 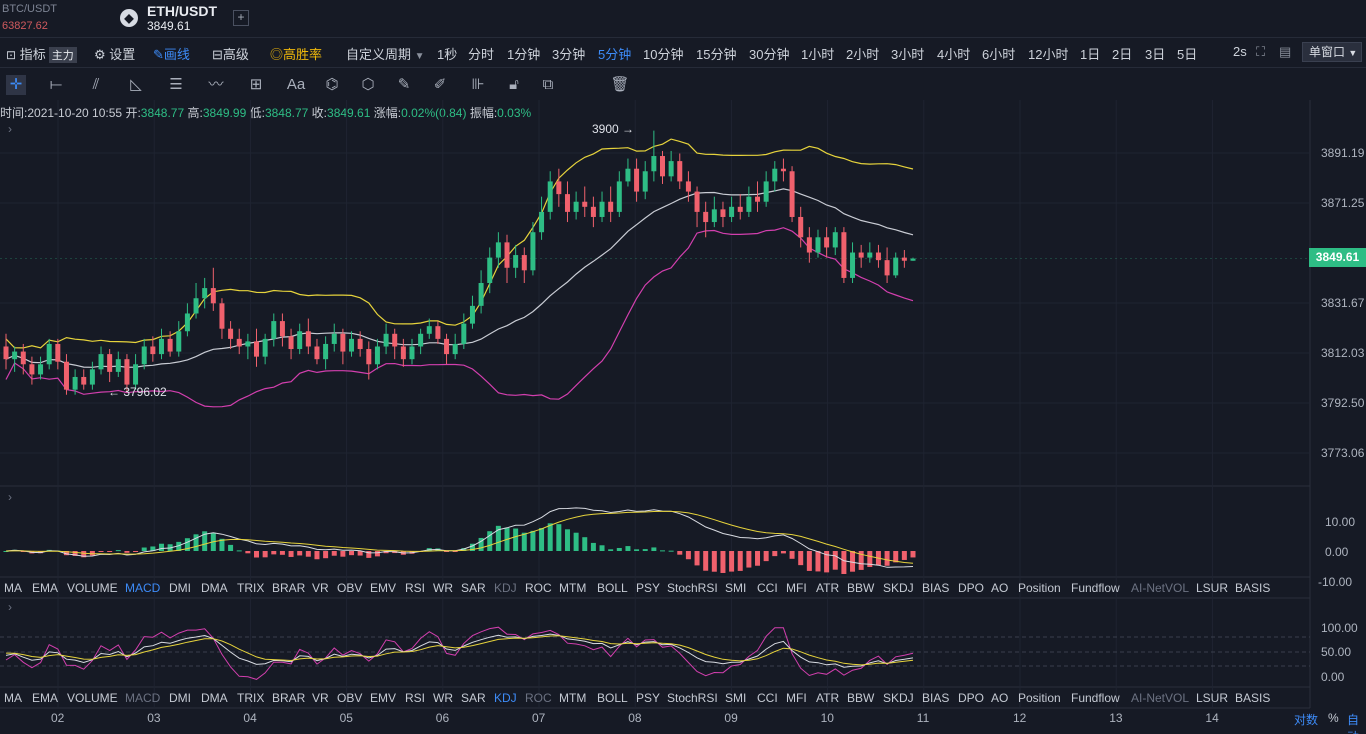 What do you see at coordinates (1285, 51) in the screenshot?
I see `layout-icon: ▤` at bounding box center [1285, 51].